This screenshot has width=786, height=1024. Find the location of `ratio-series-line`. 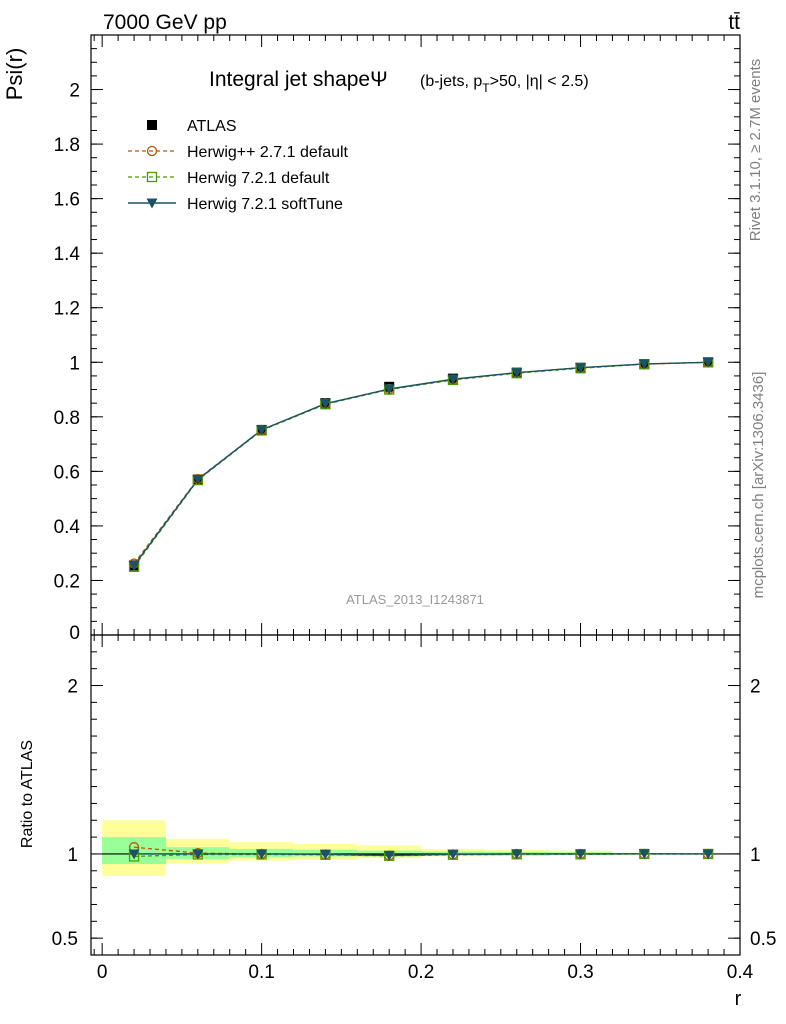

ratio-series-line is located at coordinates (421, 855).